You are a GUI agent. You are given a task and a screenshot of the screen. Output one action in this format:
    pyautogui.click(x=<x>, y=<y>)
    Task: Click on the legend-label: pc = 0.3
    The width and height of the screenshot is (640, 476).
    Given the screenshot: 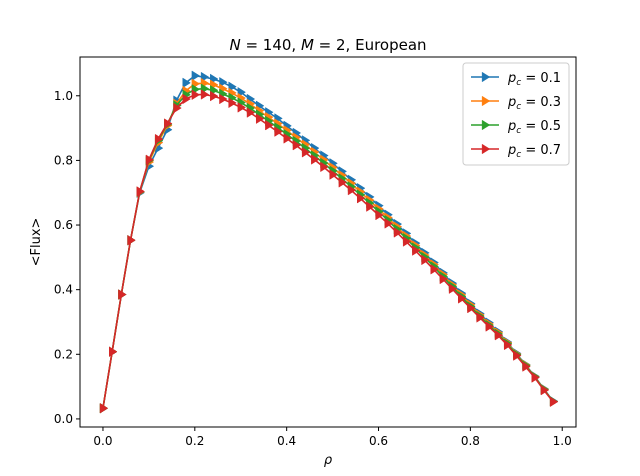 What is the action you would take?
    pyautogui.click(x=534, y=103)
    